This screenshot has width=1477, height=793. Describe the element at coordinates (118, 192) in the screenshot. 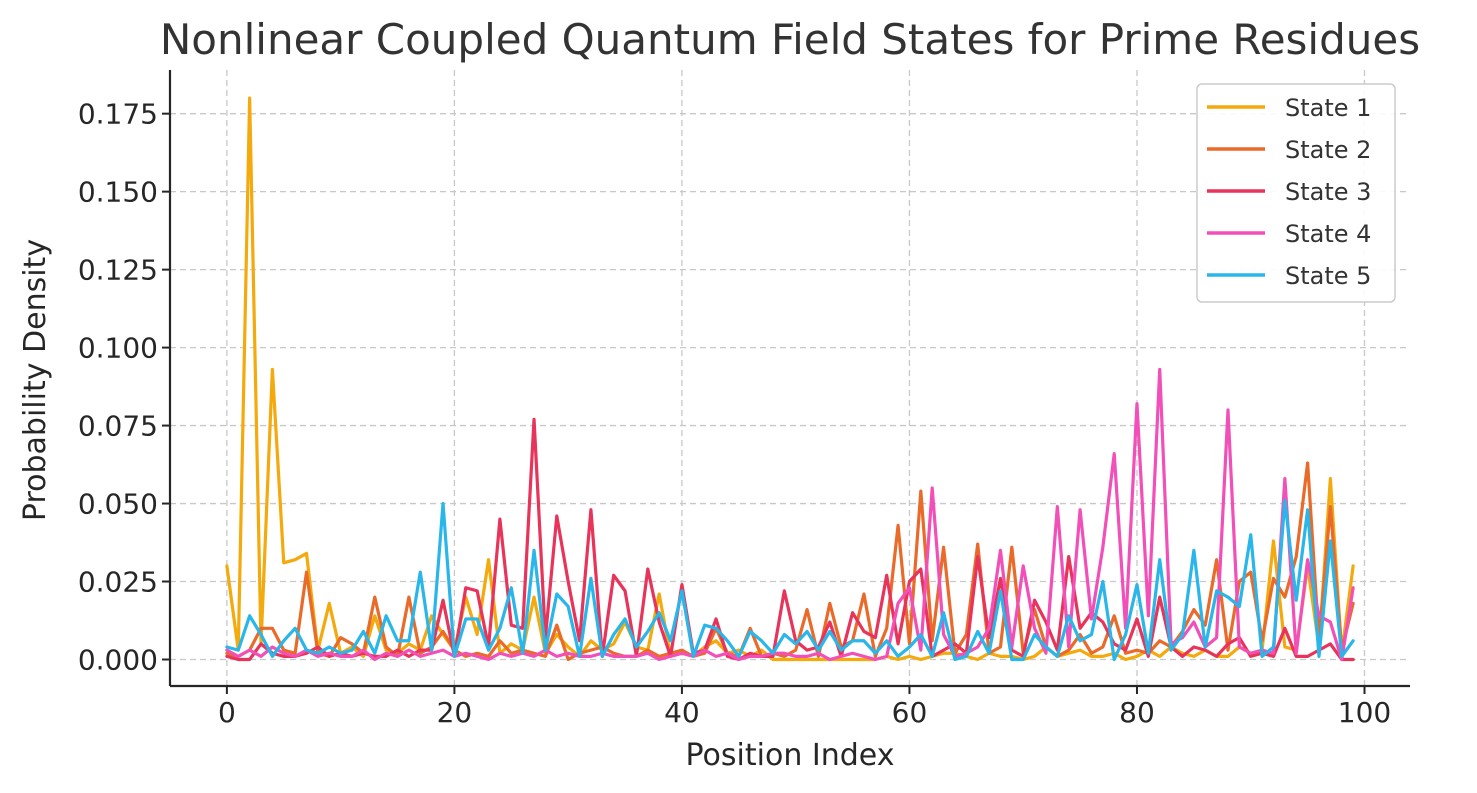

I see `y-tick-label: 0.150` at that location.